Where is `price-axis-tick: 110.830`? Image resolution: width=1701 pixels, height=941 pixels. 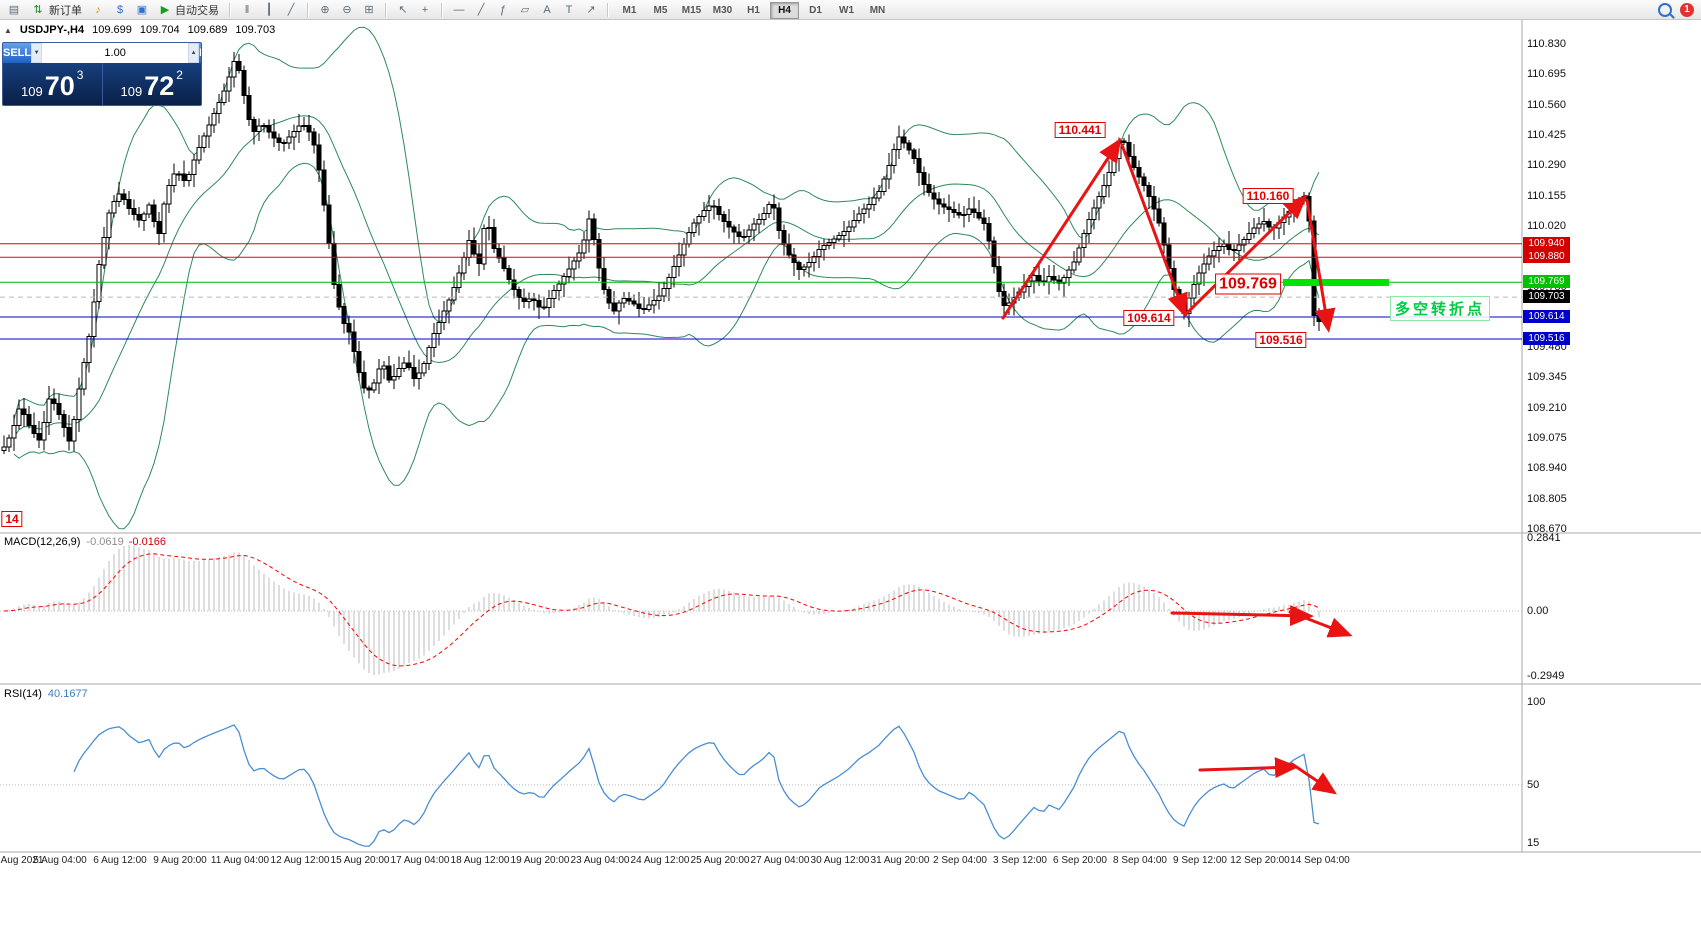
price-axis-tick: 110.830 is located at coordinates (1546, 44).